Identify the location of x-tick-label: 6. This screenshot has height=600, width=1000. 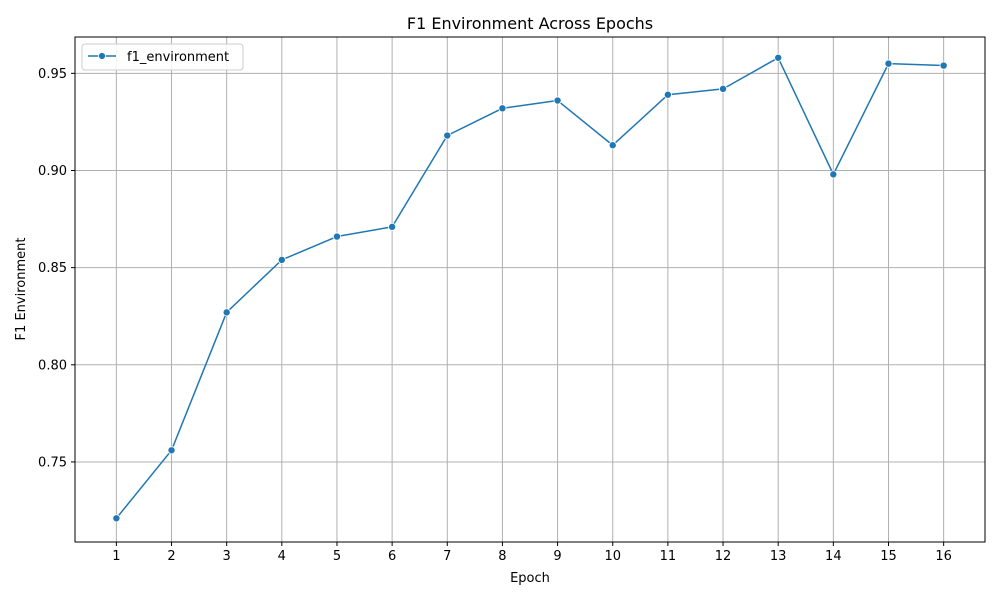
(392, 556).